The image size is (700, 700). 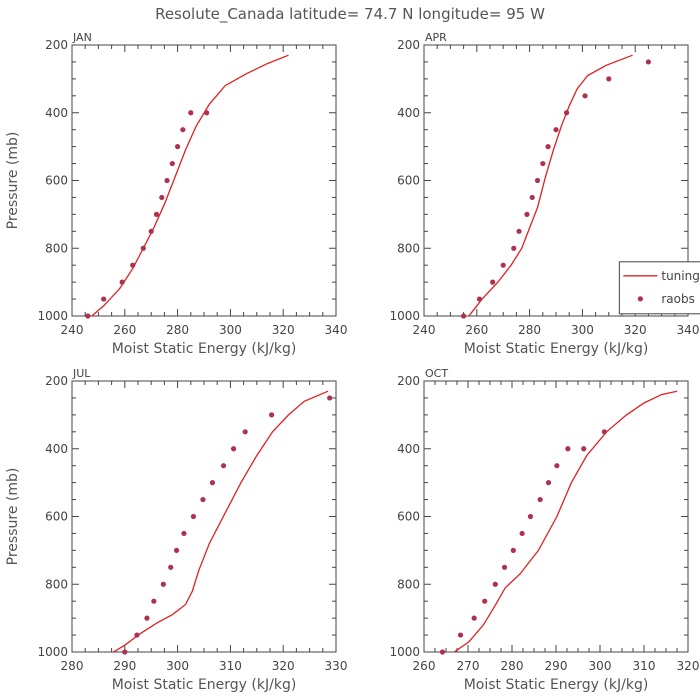 I want to click on panel-title: APR, so click(x=436, y=37).